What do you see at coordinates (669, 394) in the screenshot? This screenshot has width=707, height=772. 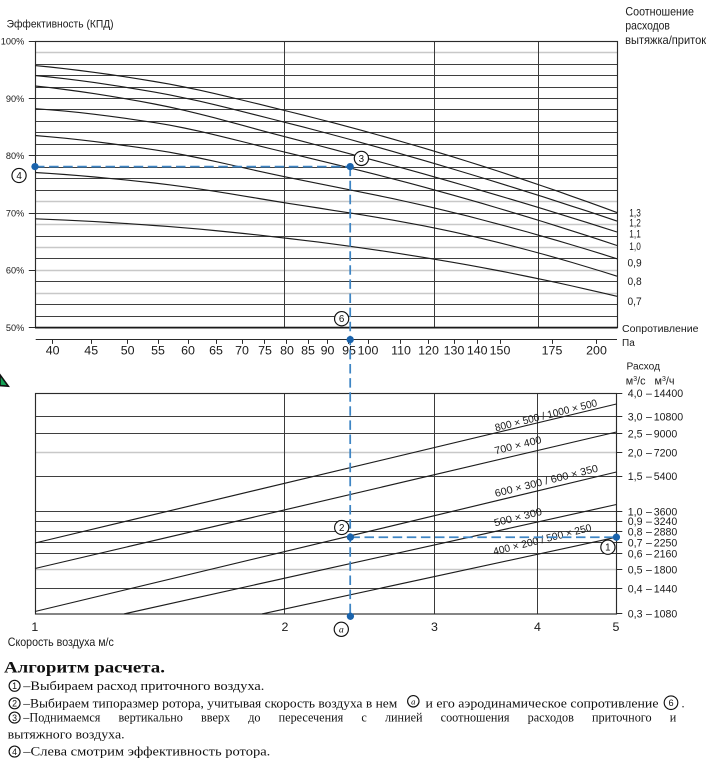 I see `svg-text: 14400` at bounding box center [669, 394].